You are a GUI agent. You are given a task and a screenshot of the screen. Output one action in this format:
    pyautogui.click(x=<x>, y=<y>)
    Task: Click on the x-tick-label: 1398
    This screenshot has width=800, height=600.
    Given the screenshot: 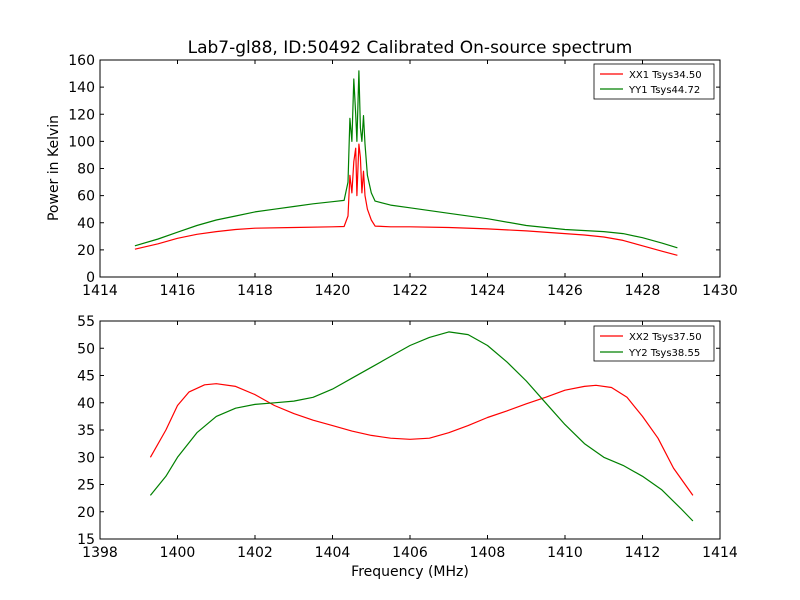 What is the action you would take?
    pyautogui.click(x=100, y=553)
    